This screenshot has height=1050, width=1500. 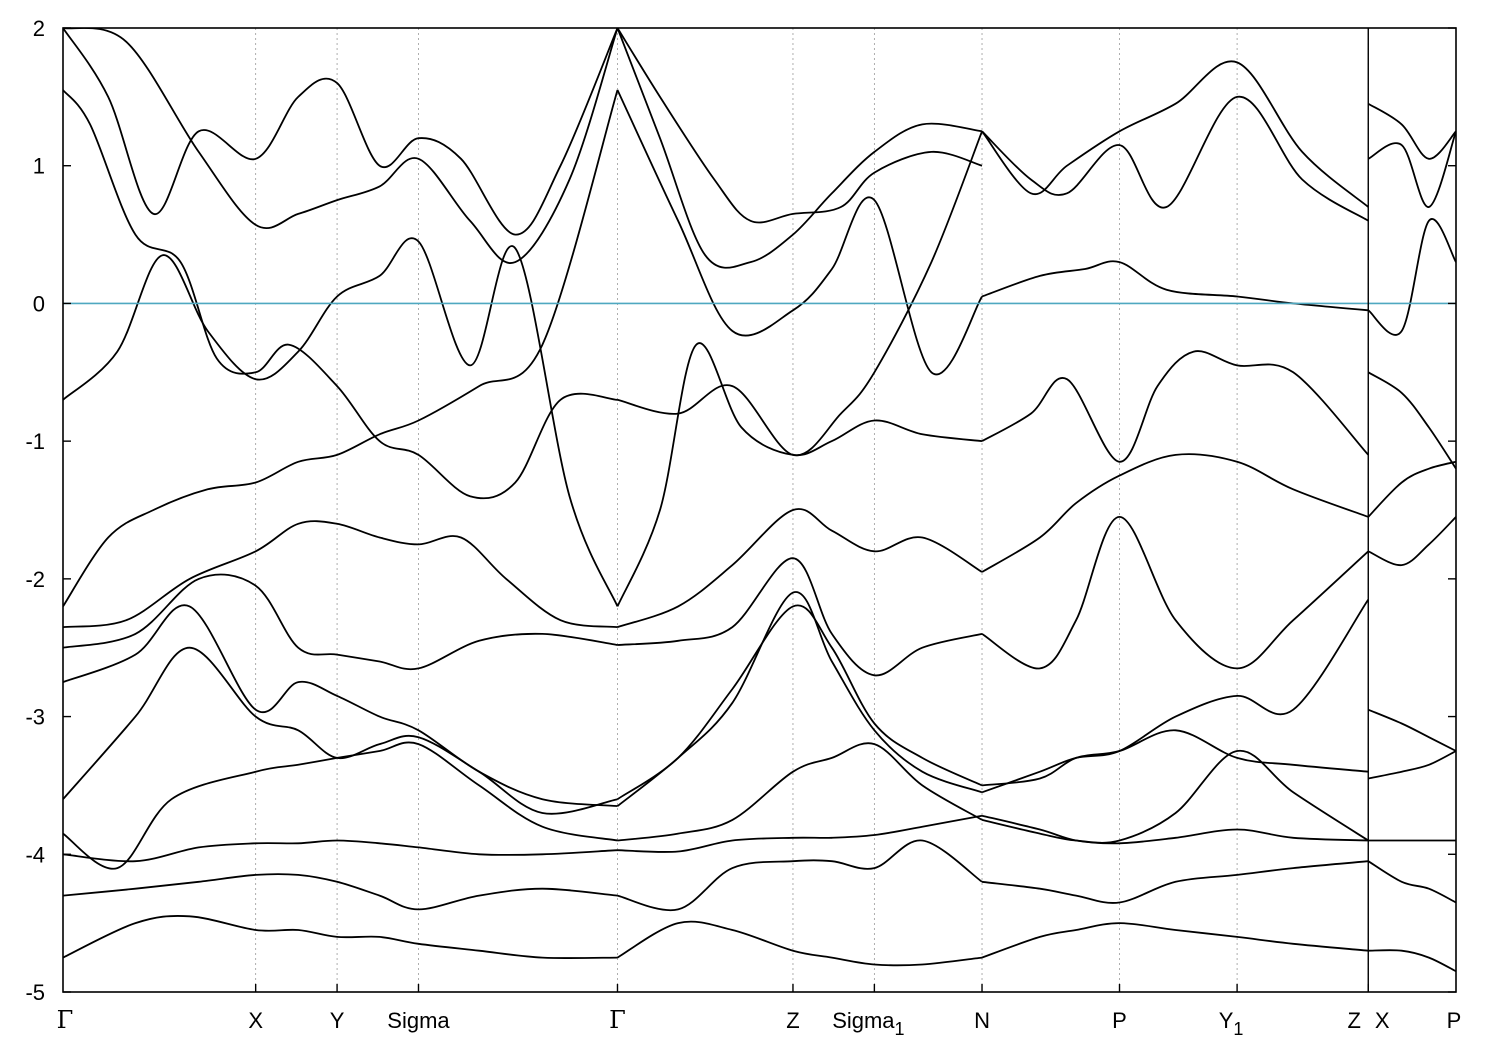 I want to click on y-tick-label: -4, so click(x=35, y=854).